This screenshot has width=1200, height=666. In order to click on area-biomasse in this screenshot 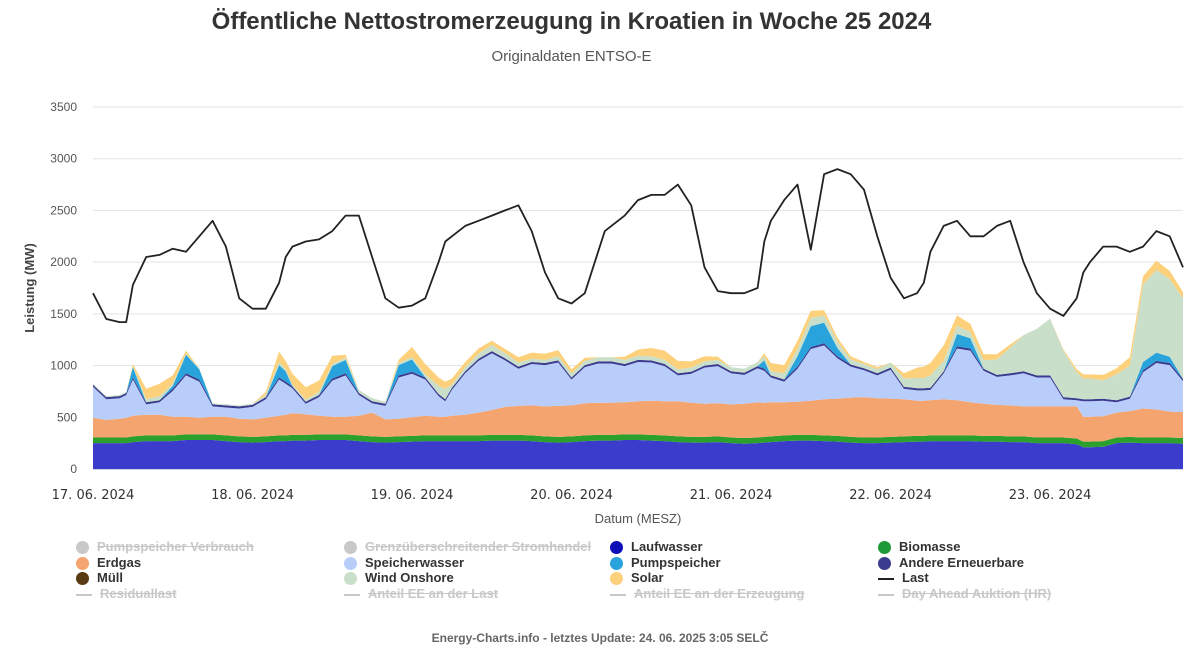, I will do `click(638, 441)`.